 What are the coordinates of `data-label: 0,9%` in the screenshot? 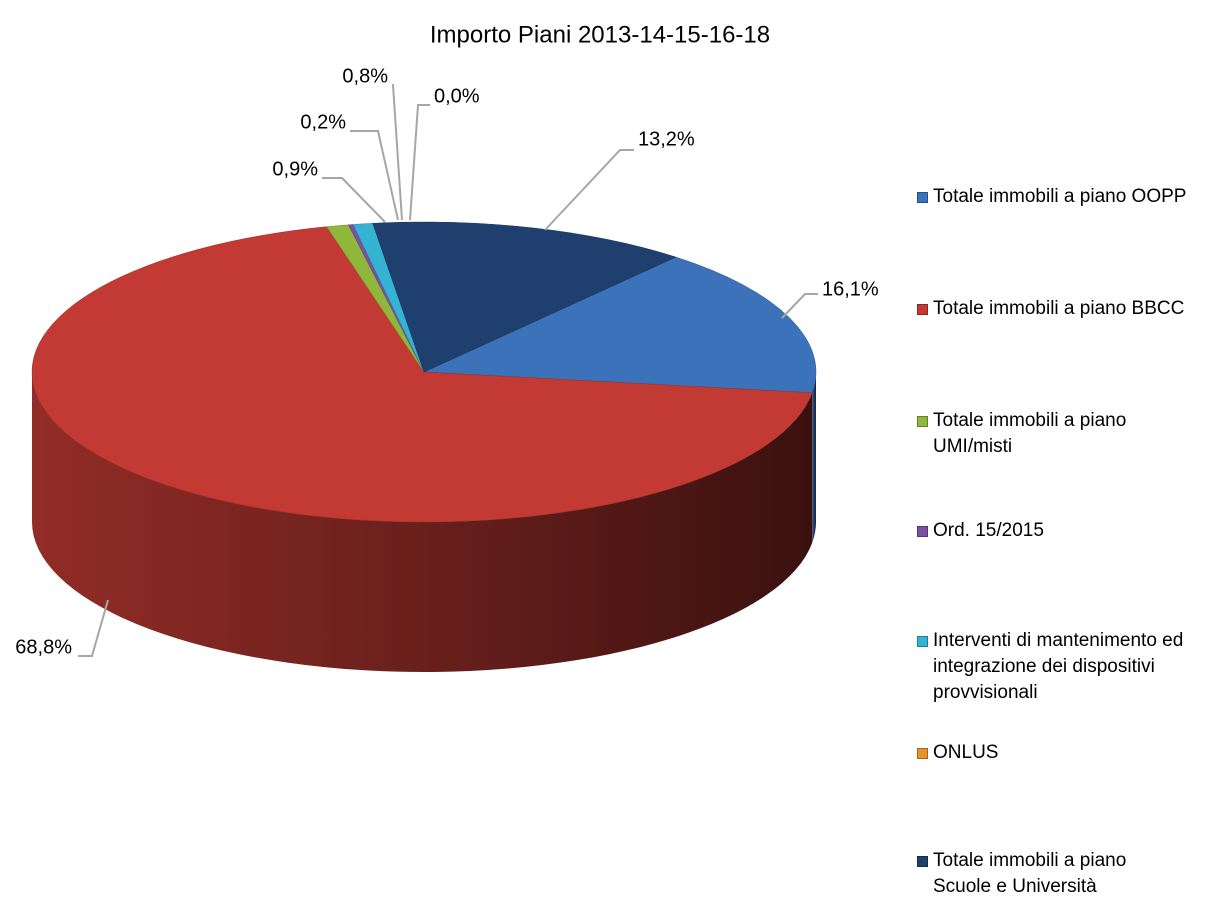 It's located at (295, 169).